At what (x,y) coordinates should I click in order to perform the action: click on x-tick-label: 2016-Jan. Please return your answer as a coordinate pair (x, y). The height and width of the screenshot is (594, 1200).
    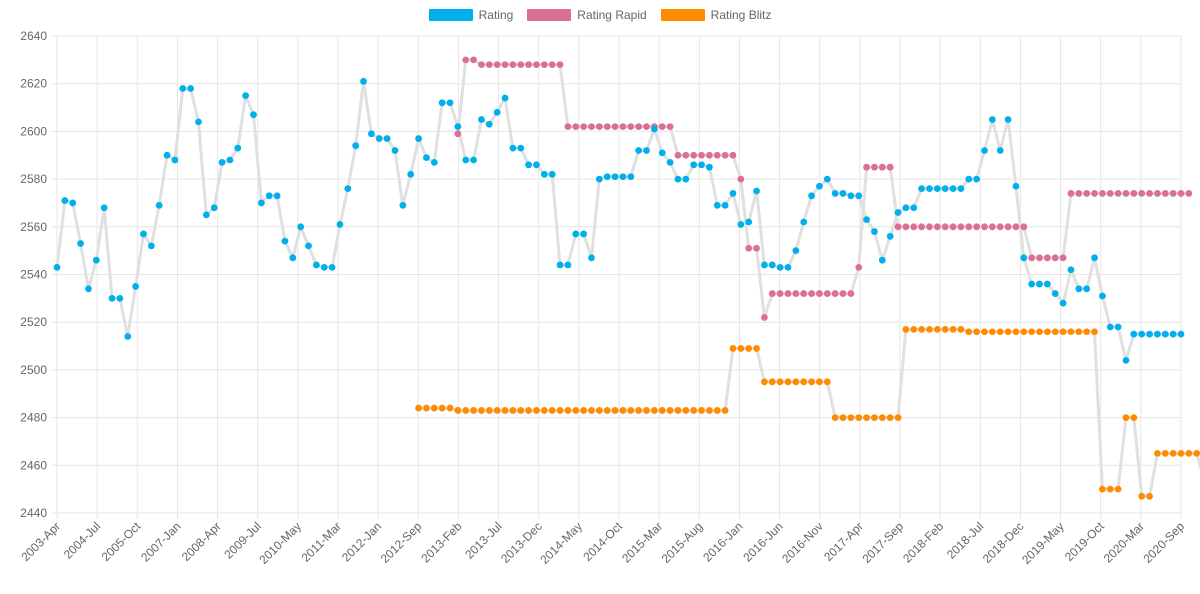
    Looking at the image, I should click on (722, 541).